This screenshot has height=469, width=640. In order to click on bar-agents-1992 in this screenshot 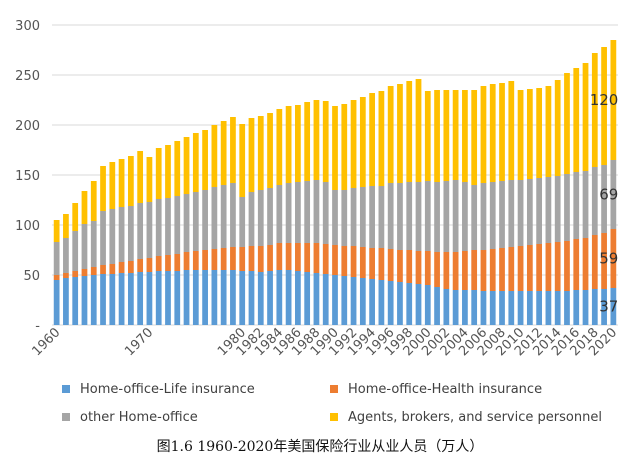, I will do `click(353, 144)`.